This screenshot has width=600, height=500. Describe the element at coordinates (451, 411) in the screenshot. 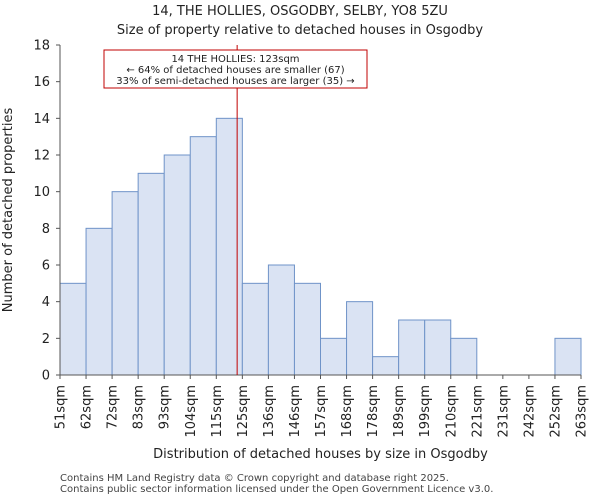

I see `x-tick-label: 210sqm` at that location.